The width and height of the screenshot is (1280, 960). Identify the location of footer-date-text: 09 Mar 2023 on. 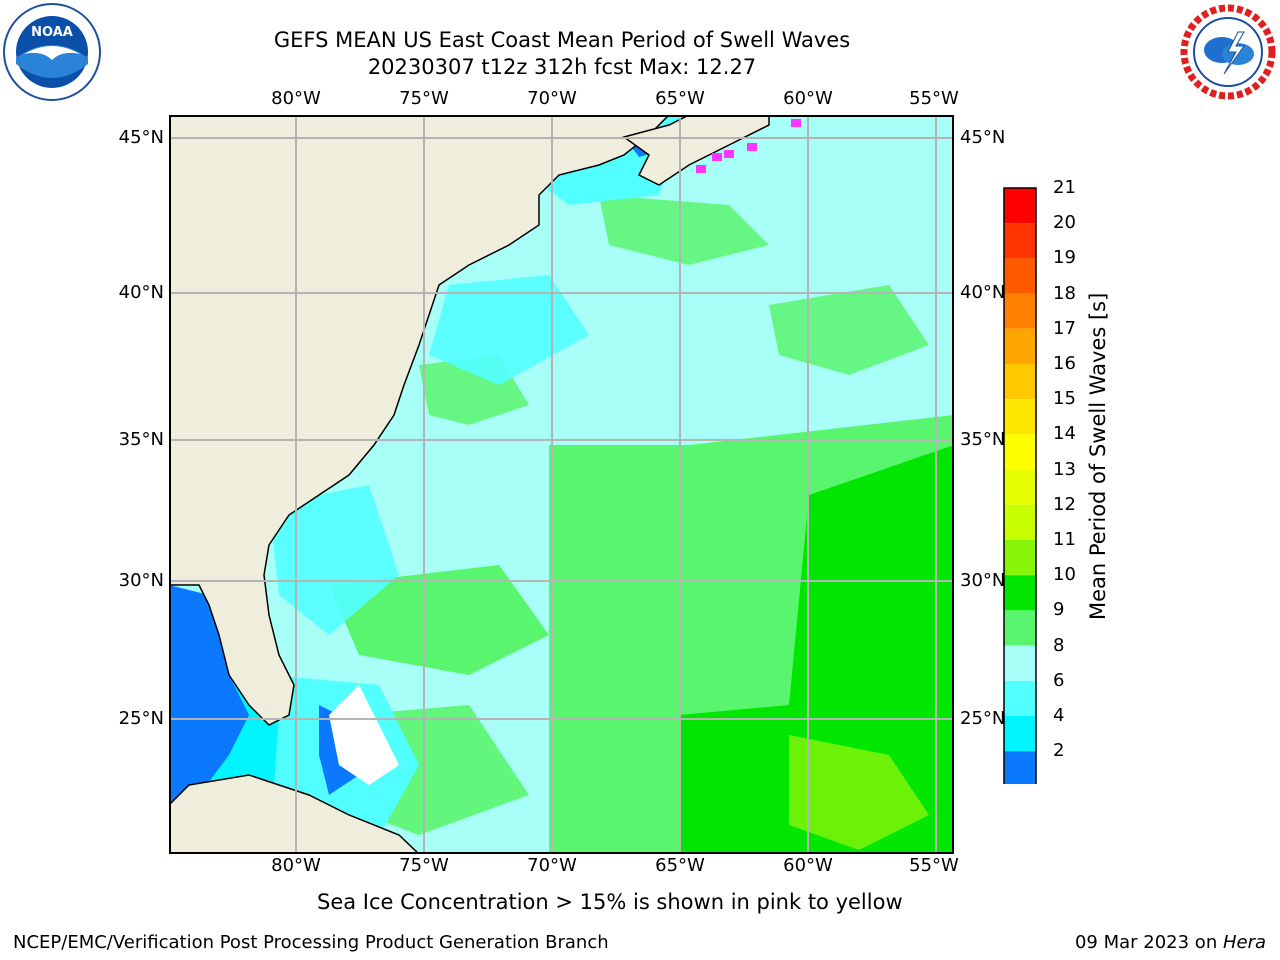
(1148, 942).